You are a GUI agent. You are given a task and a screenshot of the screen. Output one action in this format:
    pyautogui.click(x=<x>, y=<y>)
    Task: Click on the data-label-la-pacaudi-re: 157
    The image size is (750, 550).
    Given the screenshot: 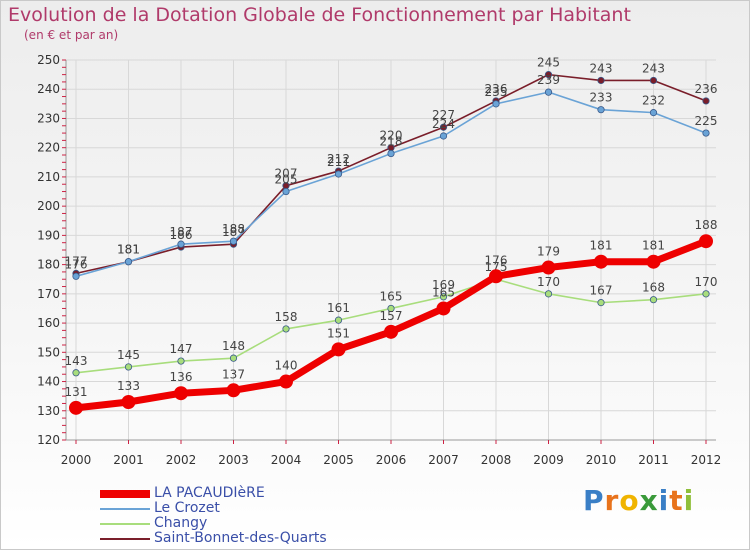 What is the action you would take?
    pyautogui.click(x=391, y=316)
    